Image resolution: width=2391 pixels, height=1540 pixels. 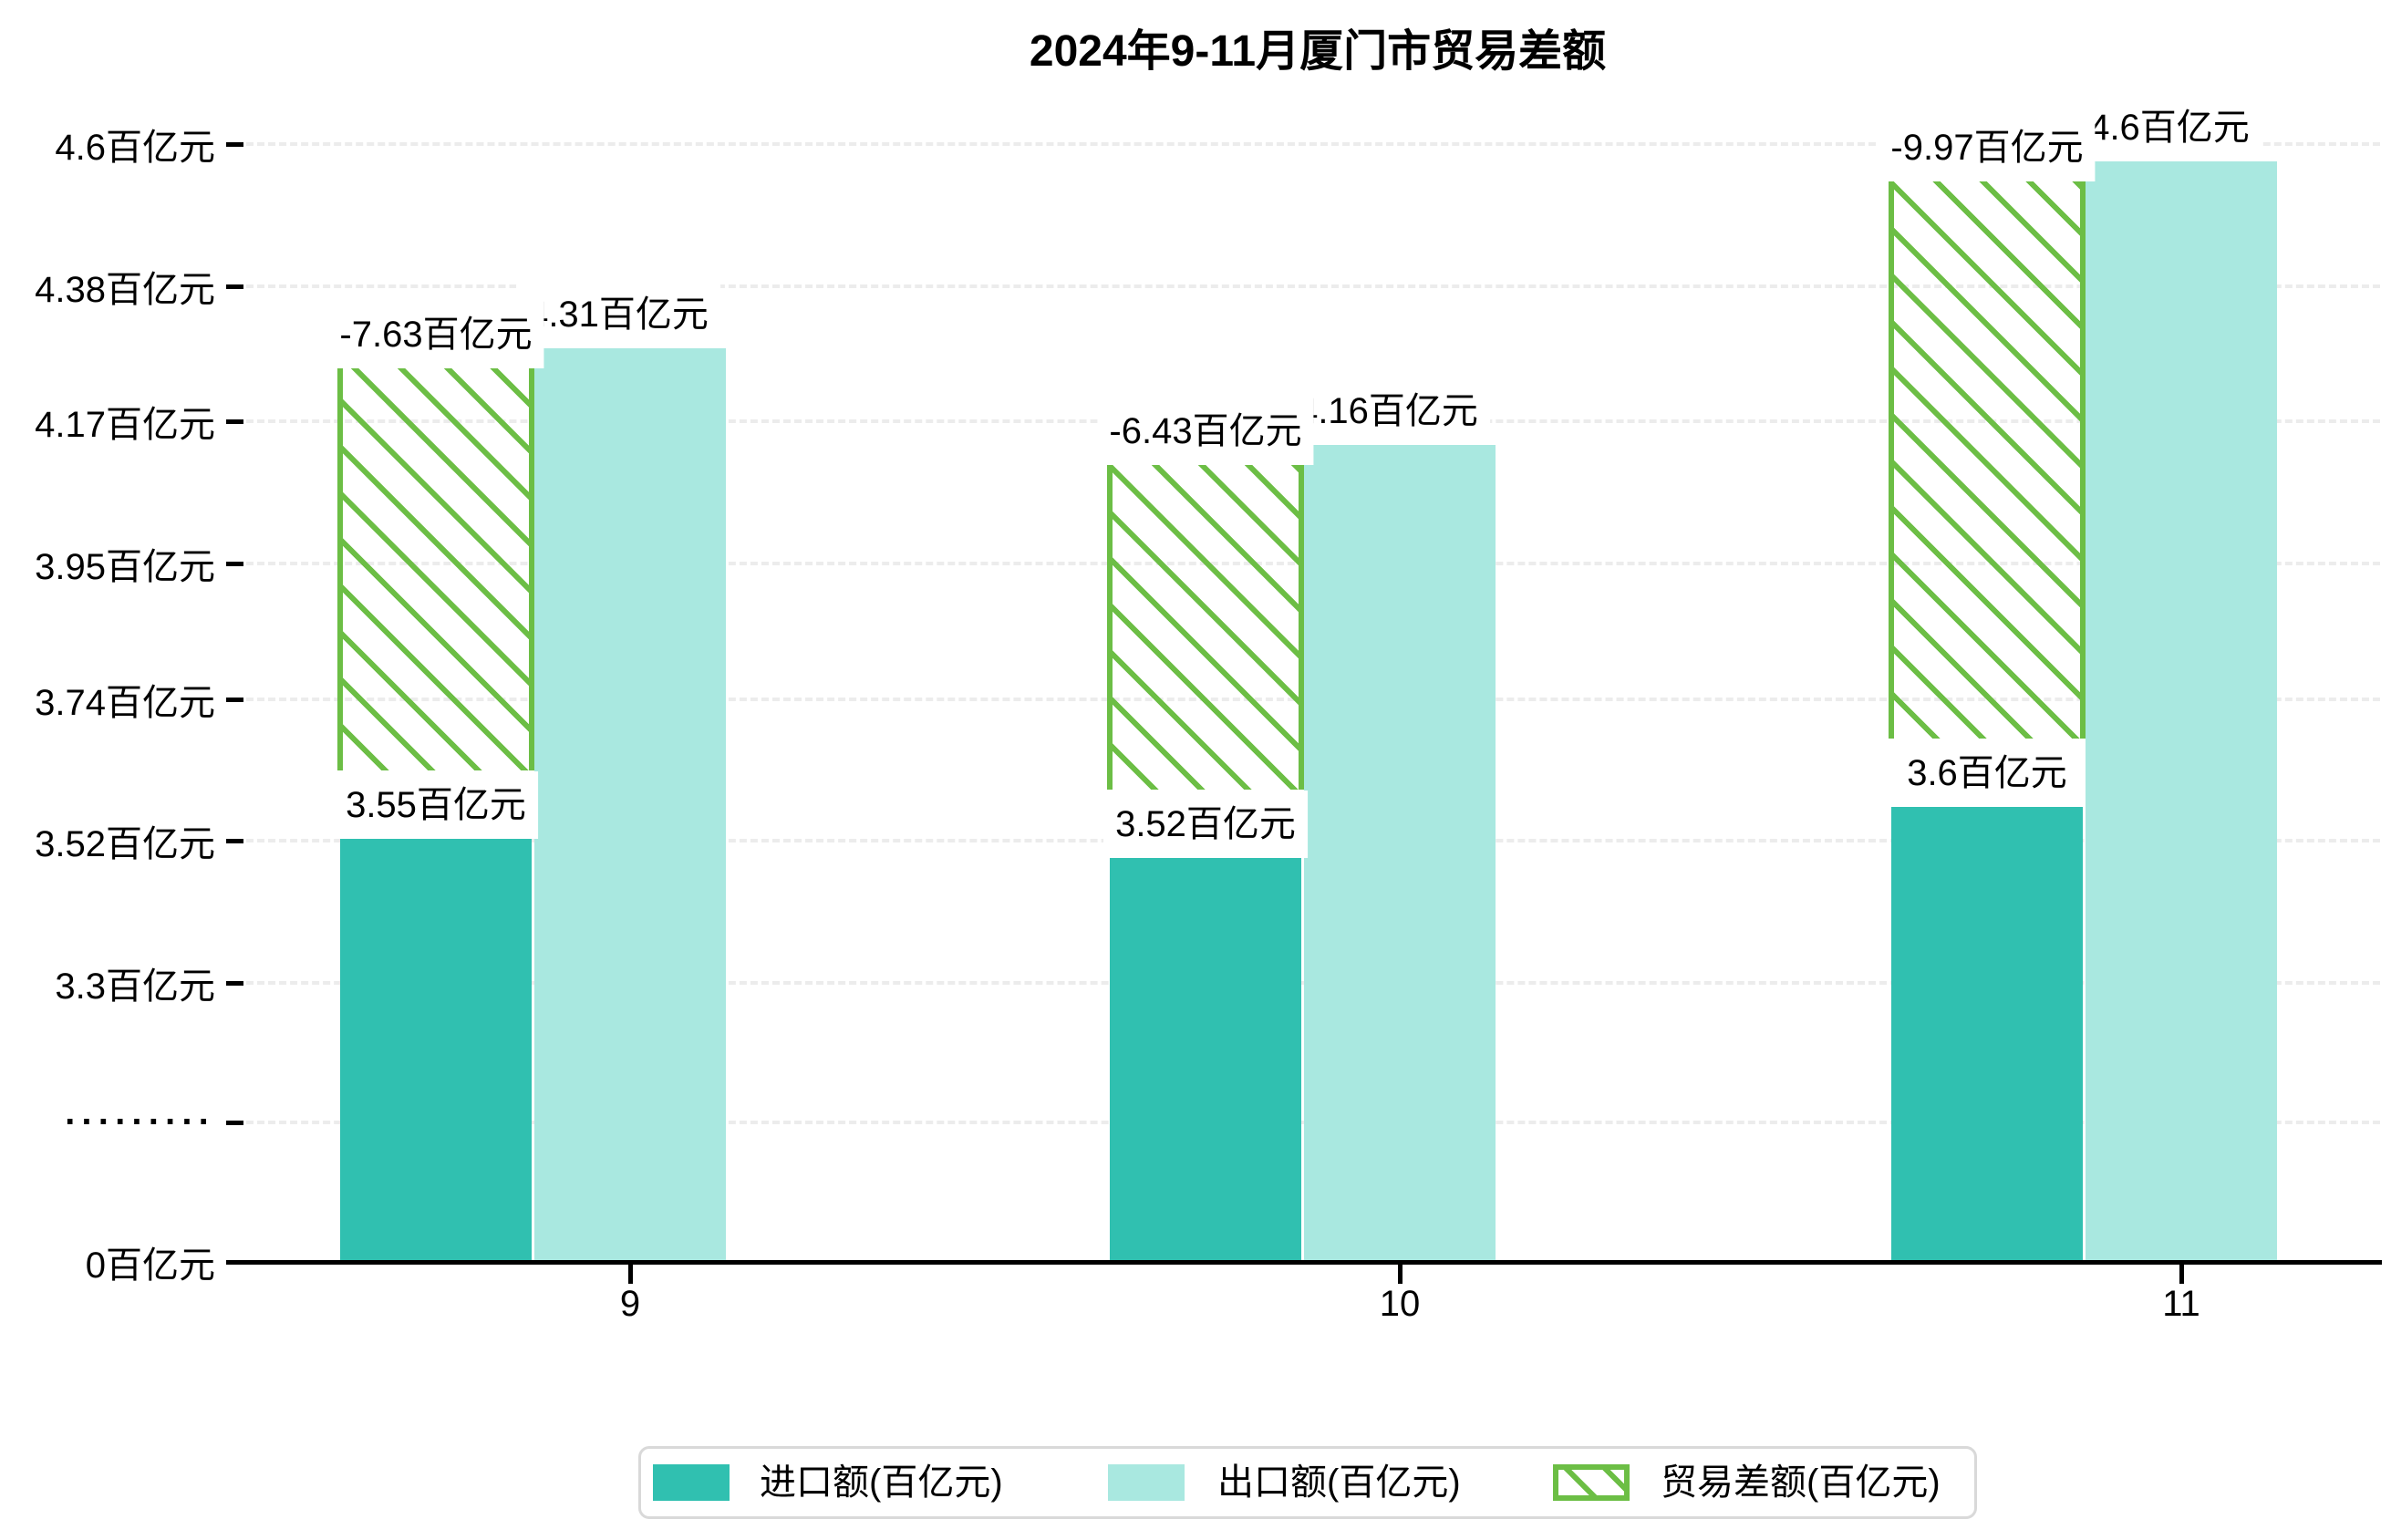 I want to click on x-tick-label: 9, so click(x=630, y=1304).